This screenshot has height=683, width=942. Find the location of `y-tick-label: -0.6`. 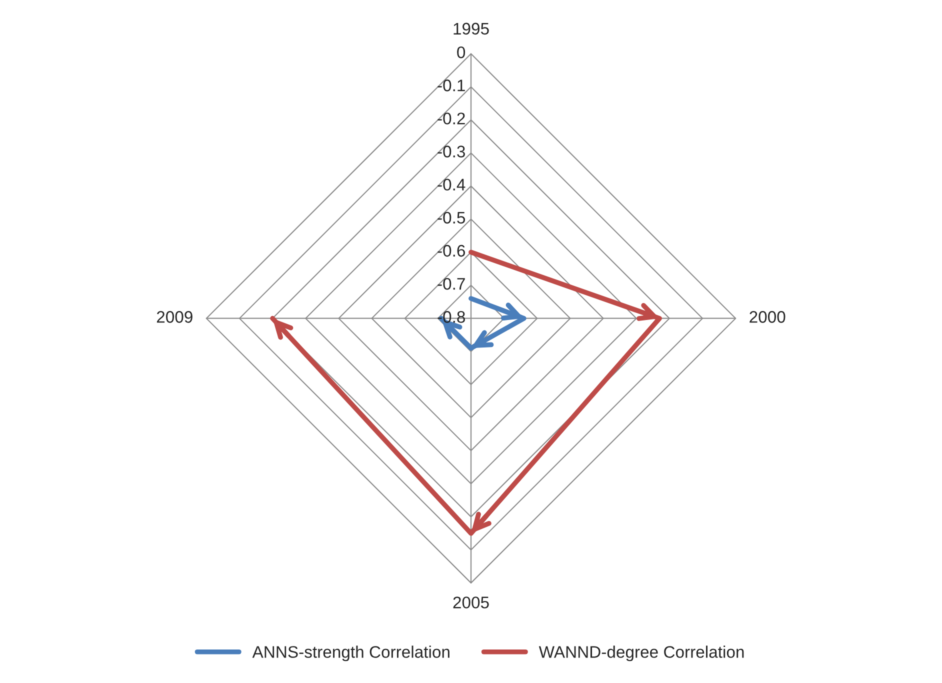

y-tick-label: -0.6 is located at coordinates (451, 250).